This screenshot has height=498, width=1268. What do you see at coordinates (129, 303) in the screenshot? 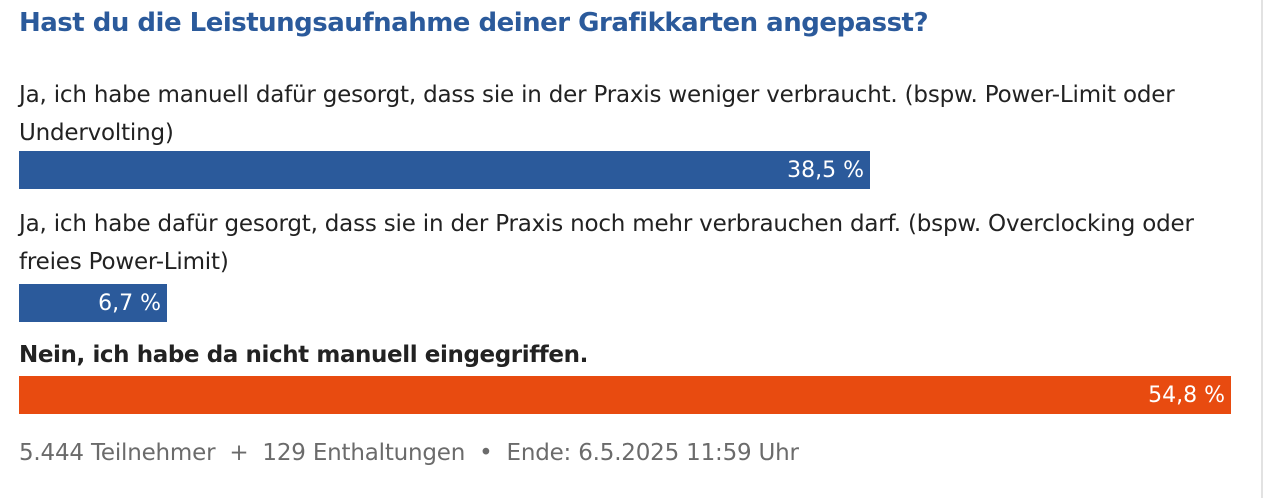
I see `poll-result-value-2: 6,7 %` at bounding box center [129, 303].